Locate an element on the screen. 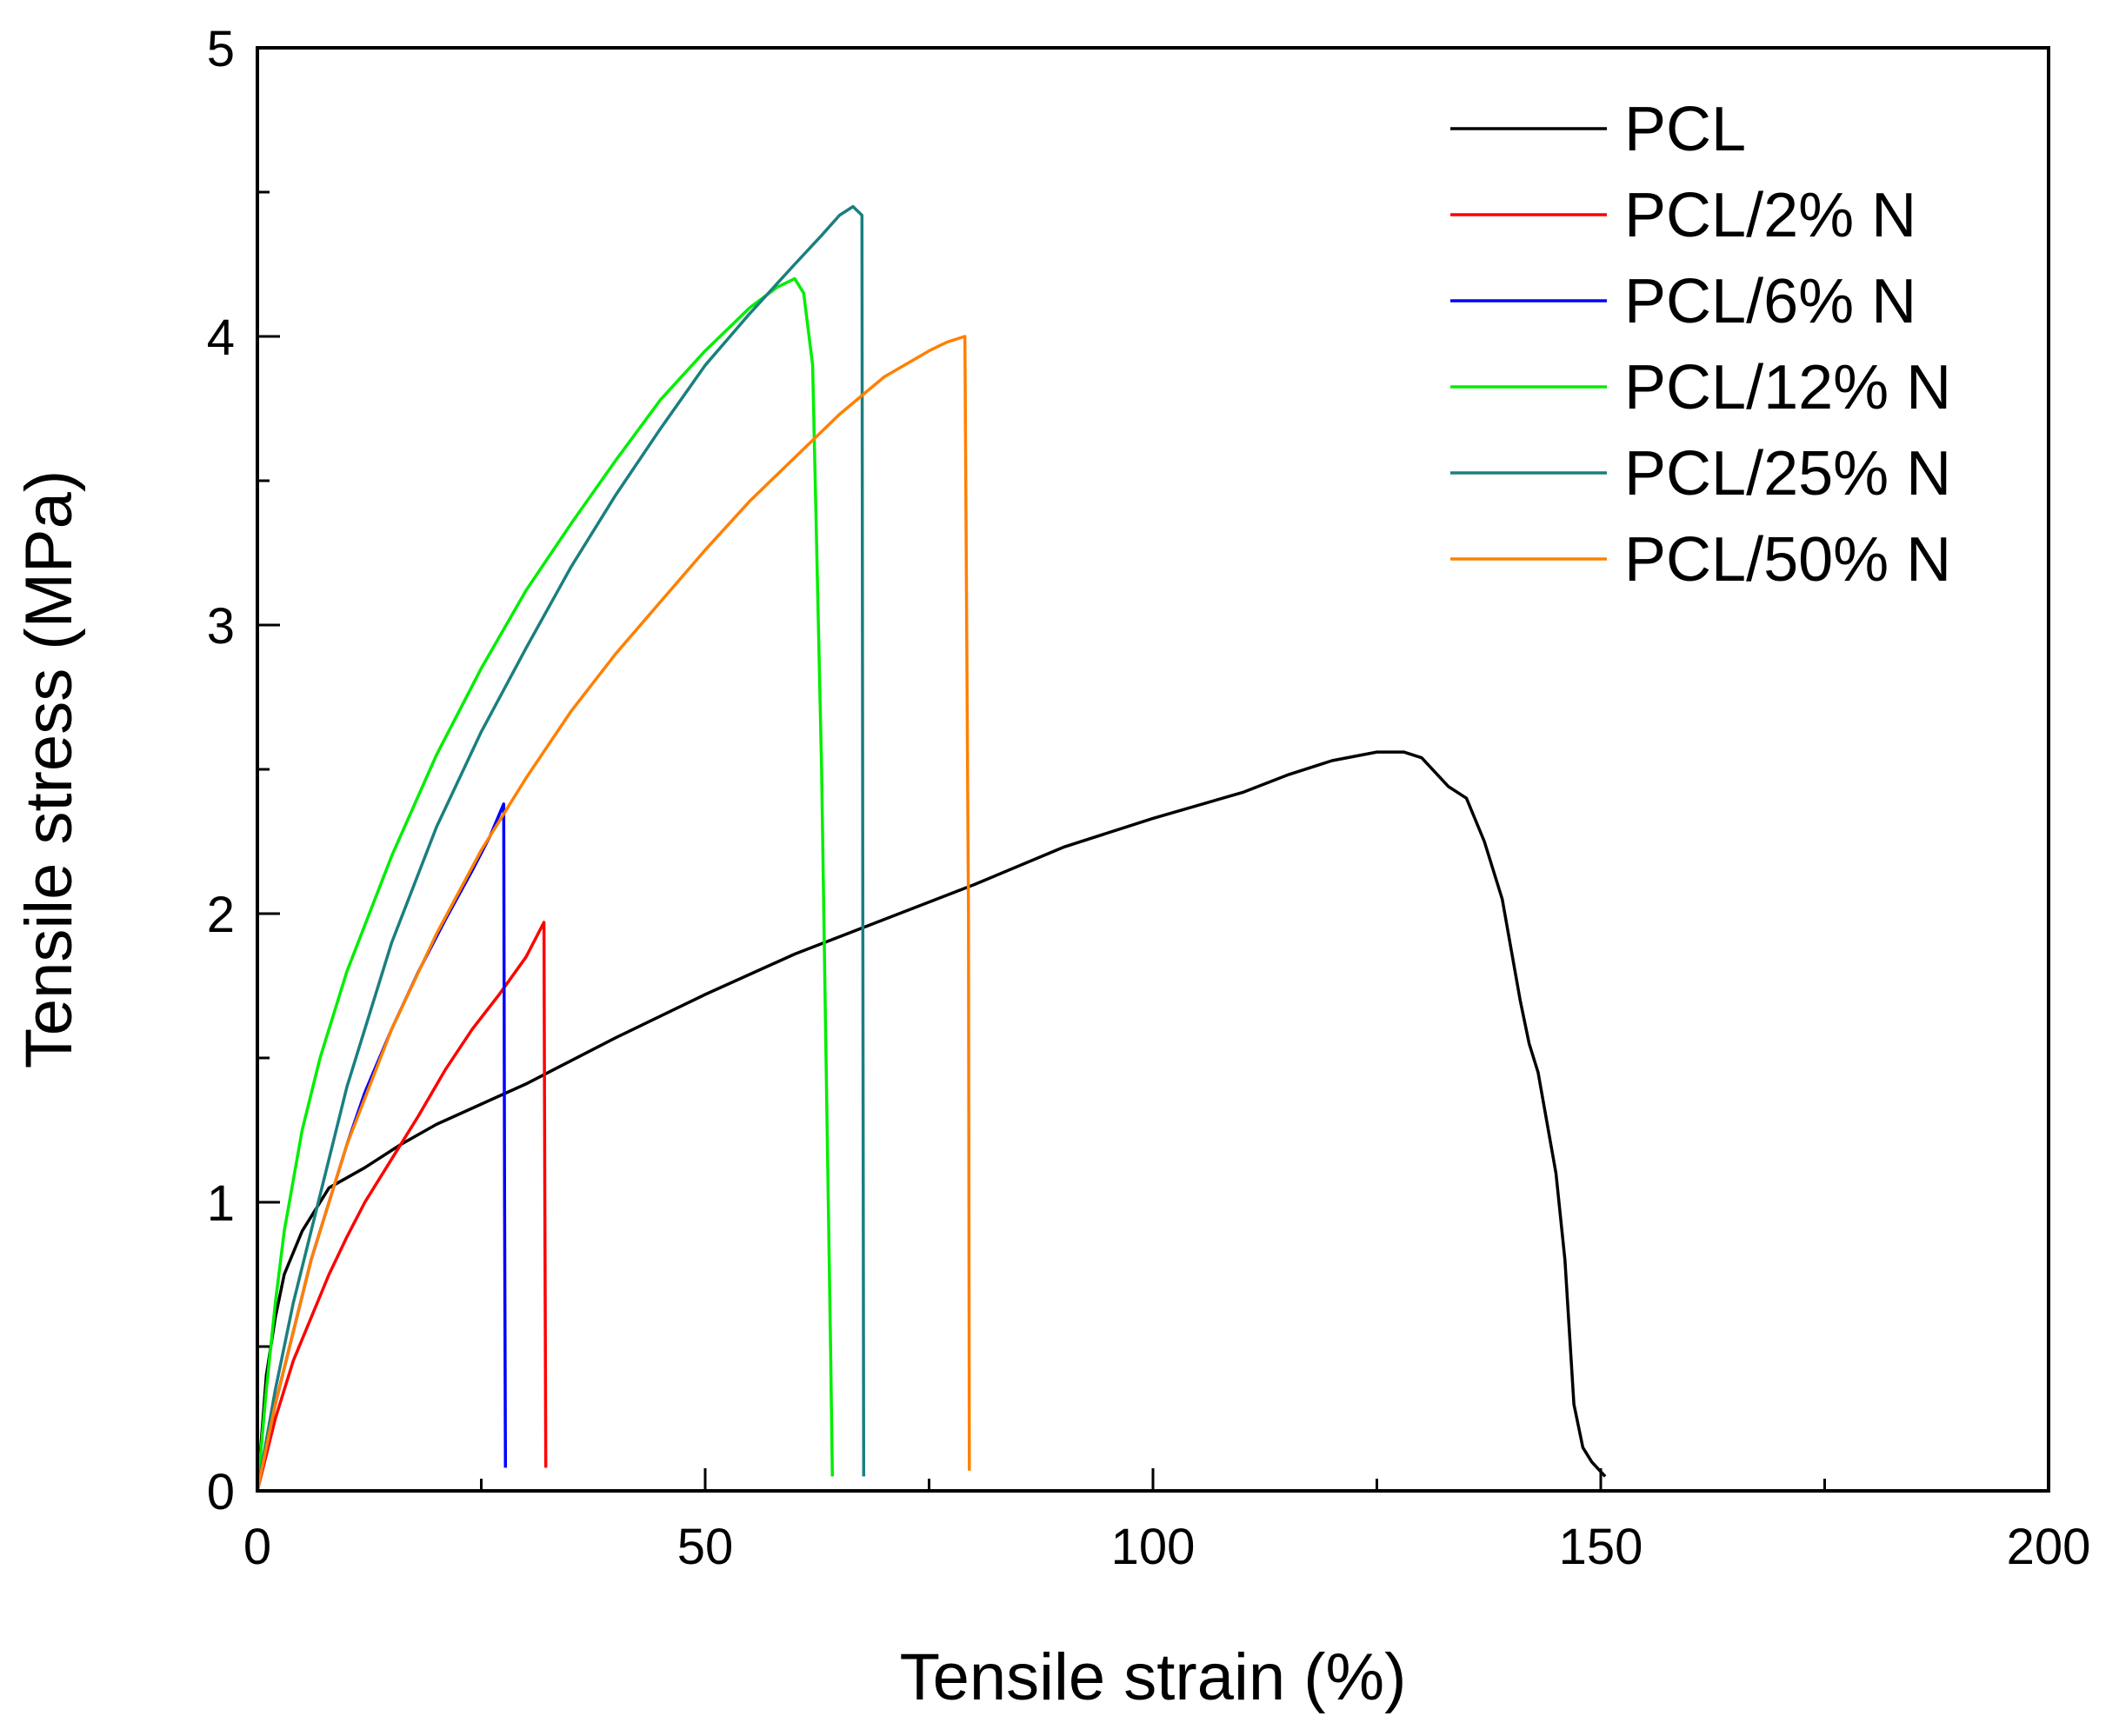 This screenshot has height=1736, width=2119. y-tick-label: 0 is located at coordinates (221, 1492).